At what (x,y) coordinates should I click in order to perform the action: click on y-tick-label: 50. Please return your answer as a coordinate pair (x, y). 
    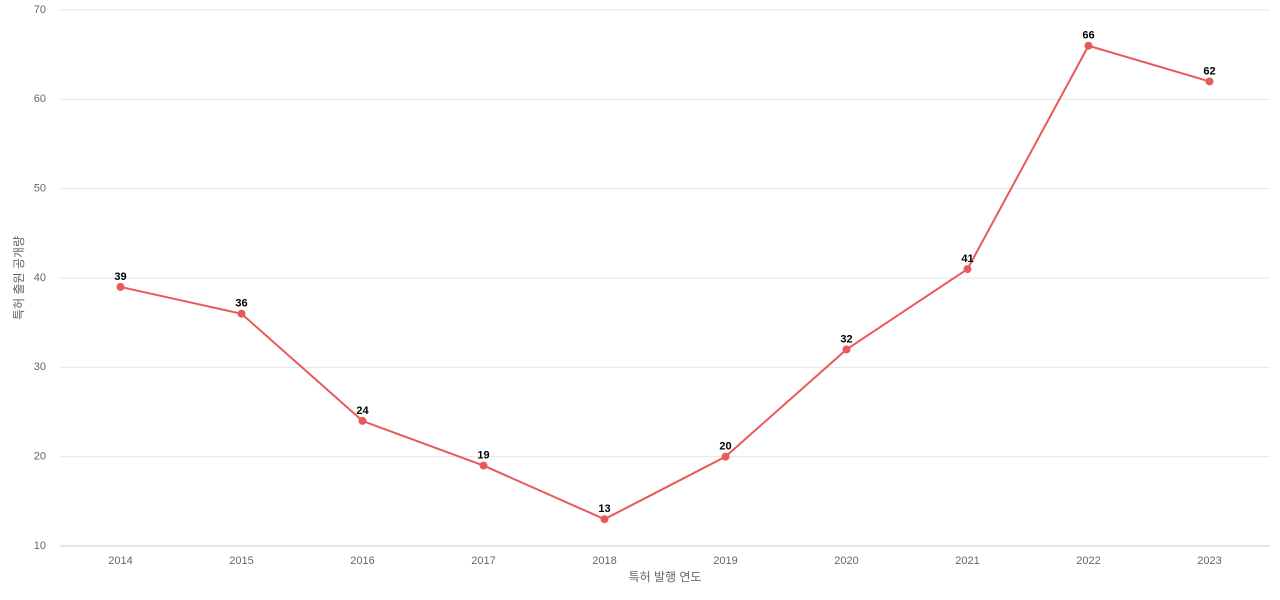
    Looking at the image, I should click on (40, 189).